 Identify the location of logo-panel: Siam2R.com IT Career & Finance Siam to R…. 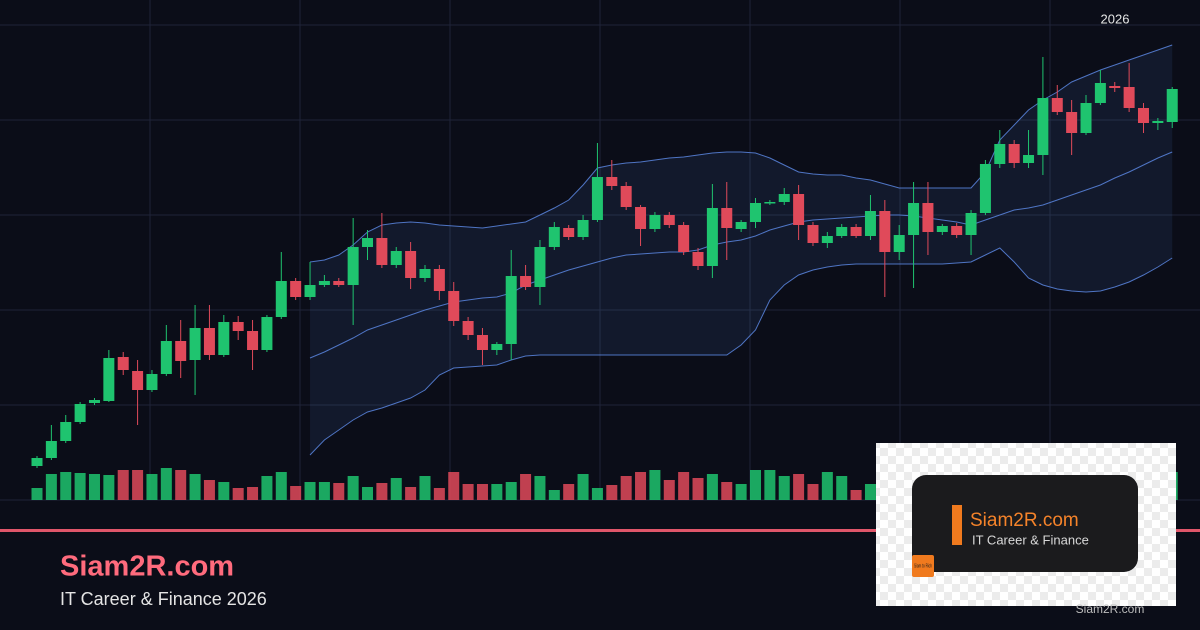
(1026, 524).